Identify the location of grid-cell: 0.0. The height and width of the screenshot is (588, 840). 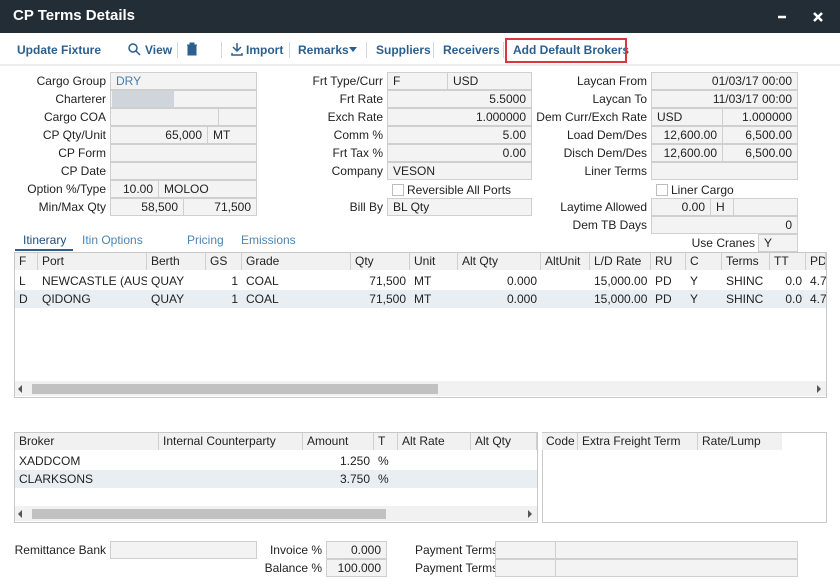
(793, 281).